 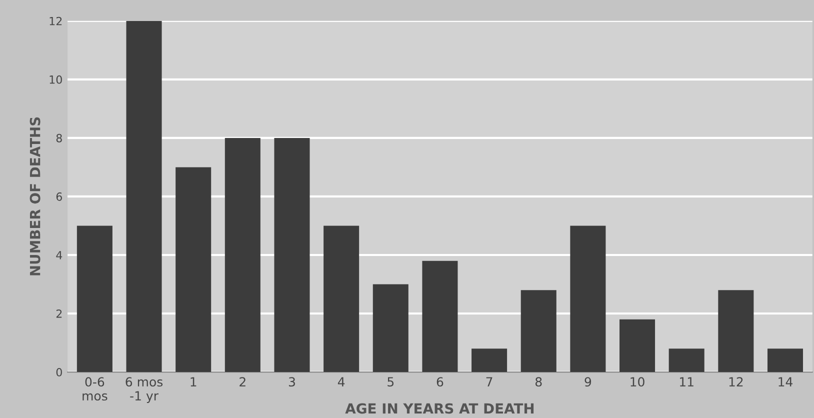 What do you see at coordinates (391, 382) in the screenshot?
I see `x-tick-label: 5` at bounding box center [391, 382].